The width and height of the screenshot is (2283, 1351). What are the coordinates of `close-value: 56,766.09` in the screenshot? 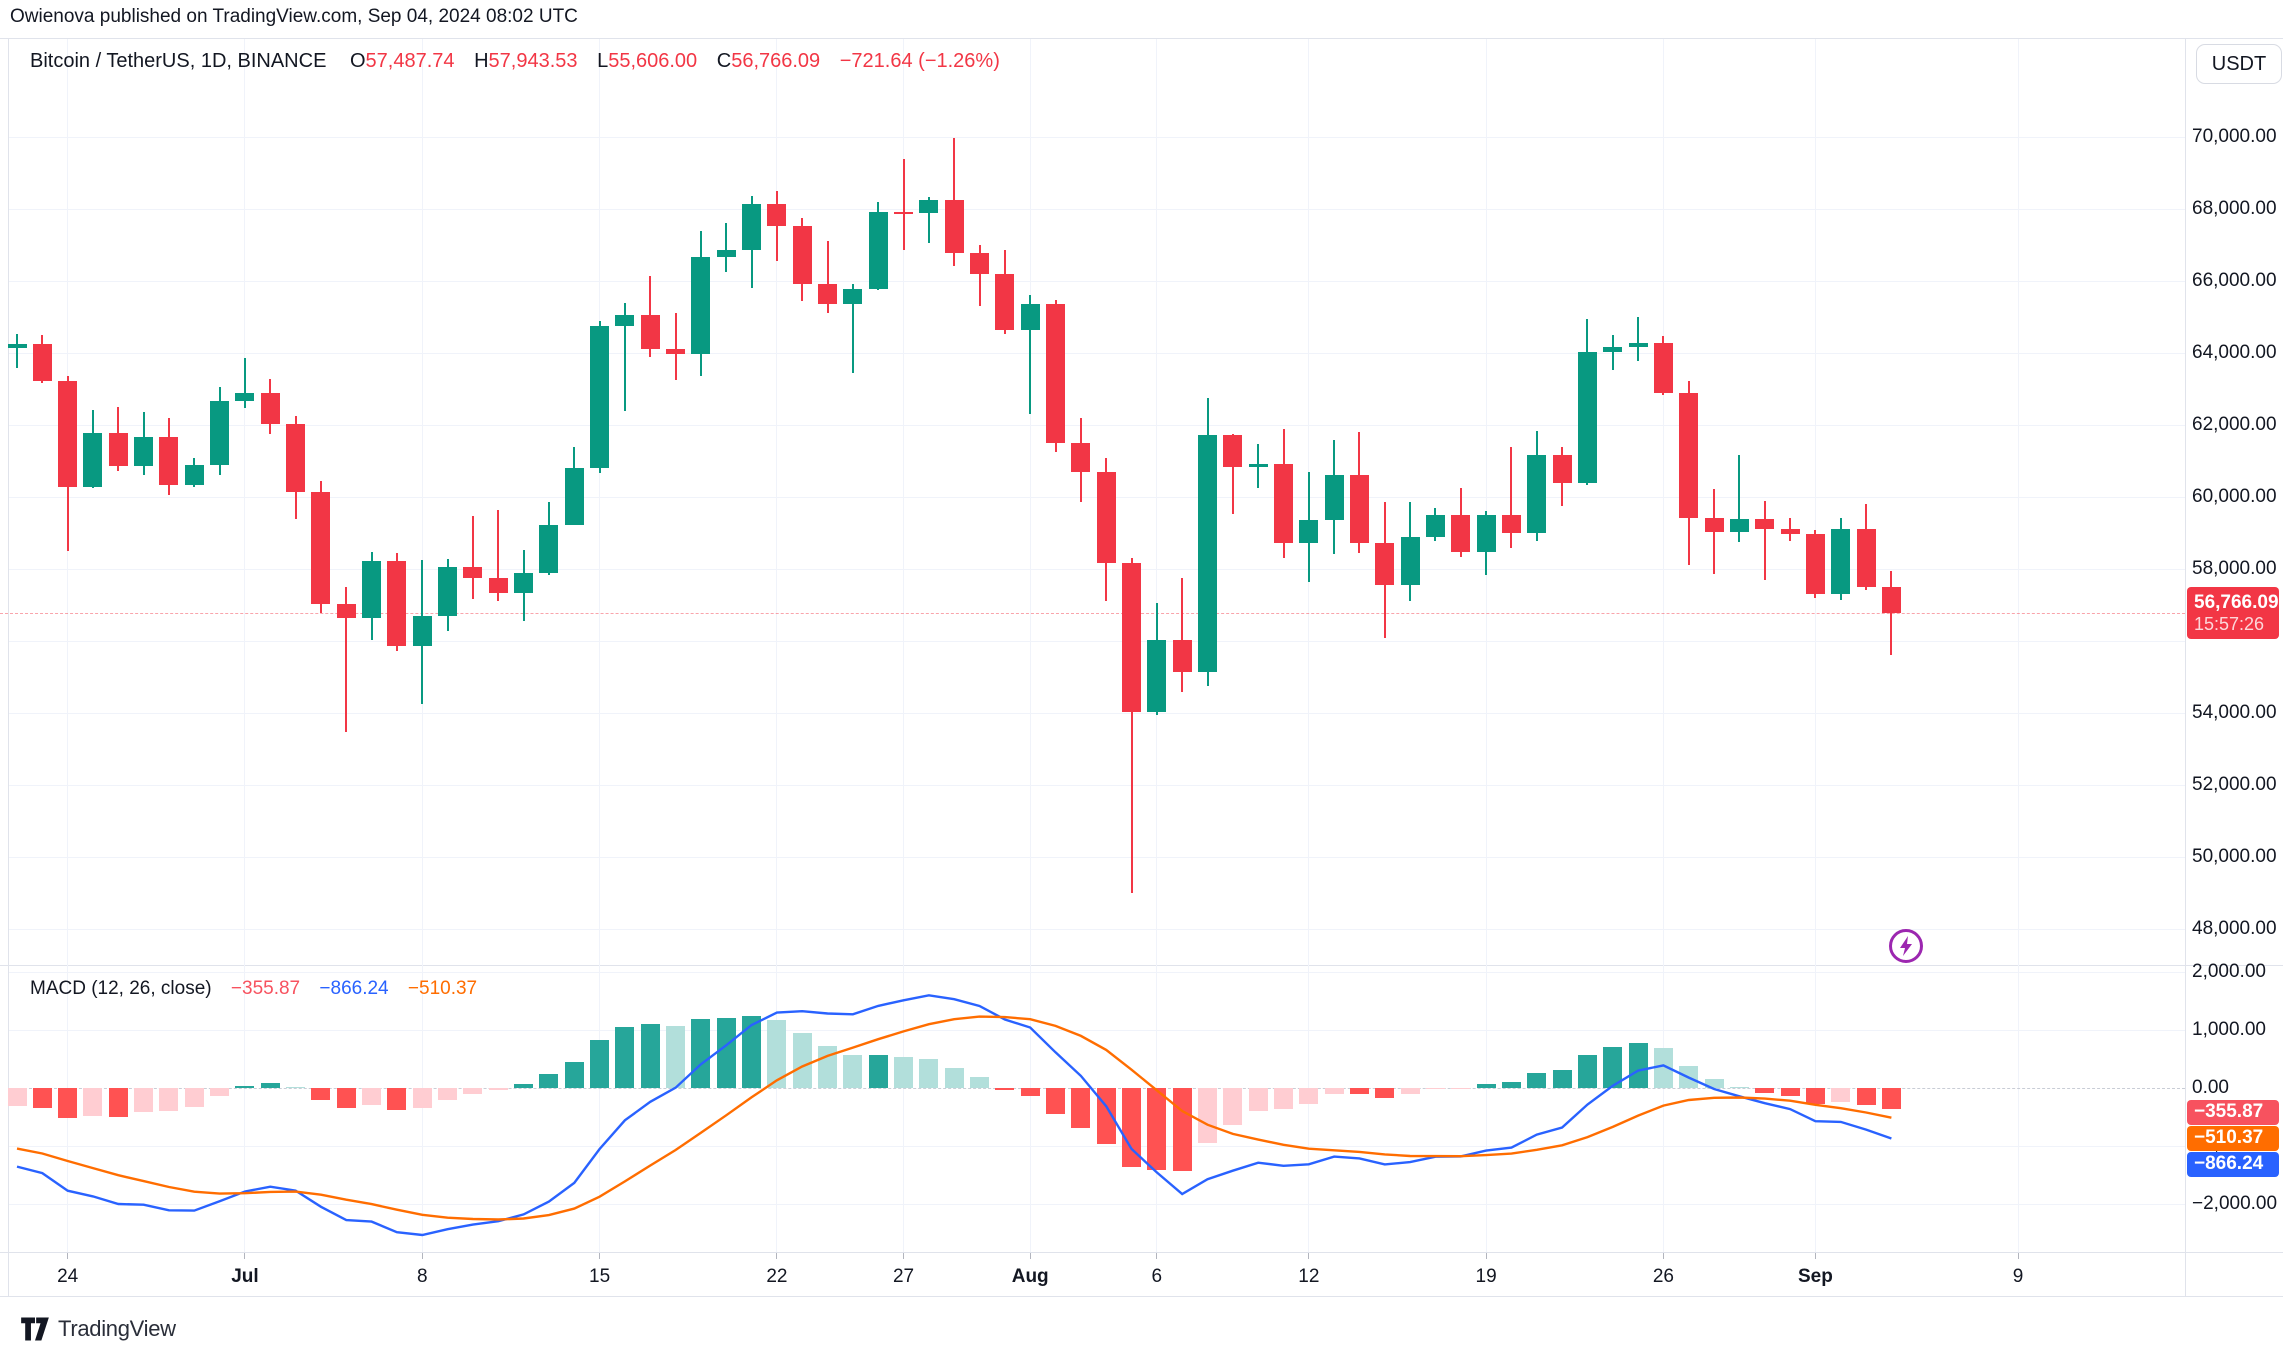 It's located at (776, 61).